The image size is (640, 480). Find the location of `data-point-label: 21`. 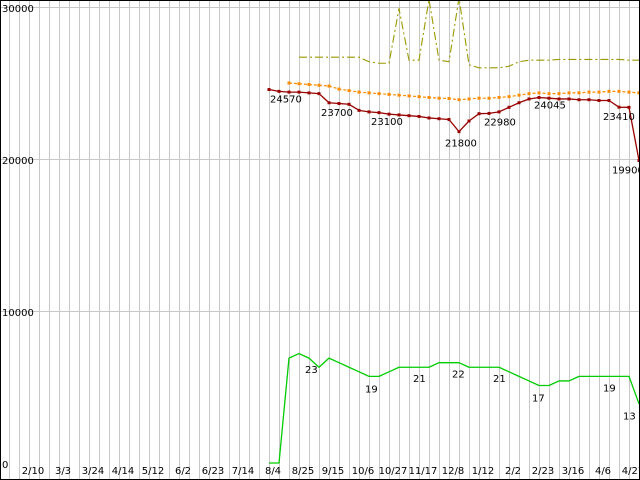

data-point-label: 21 is located at coordinates (499, 379).